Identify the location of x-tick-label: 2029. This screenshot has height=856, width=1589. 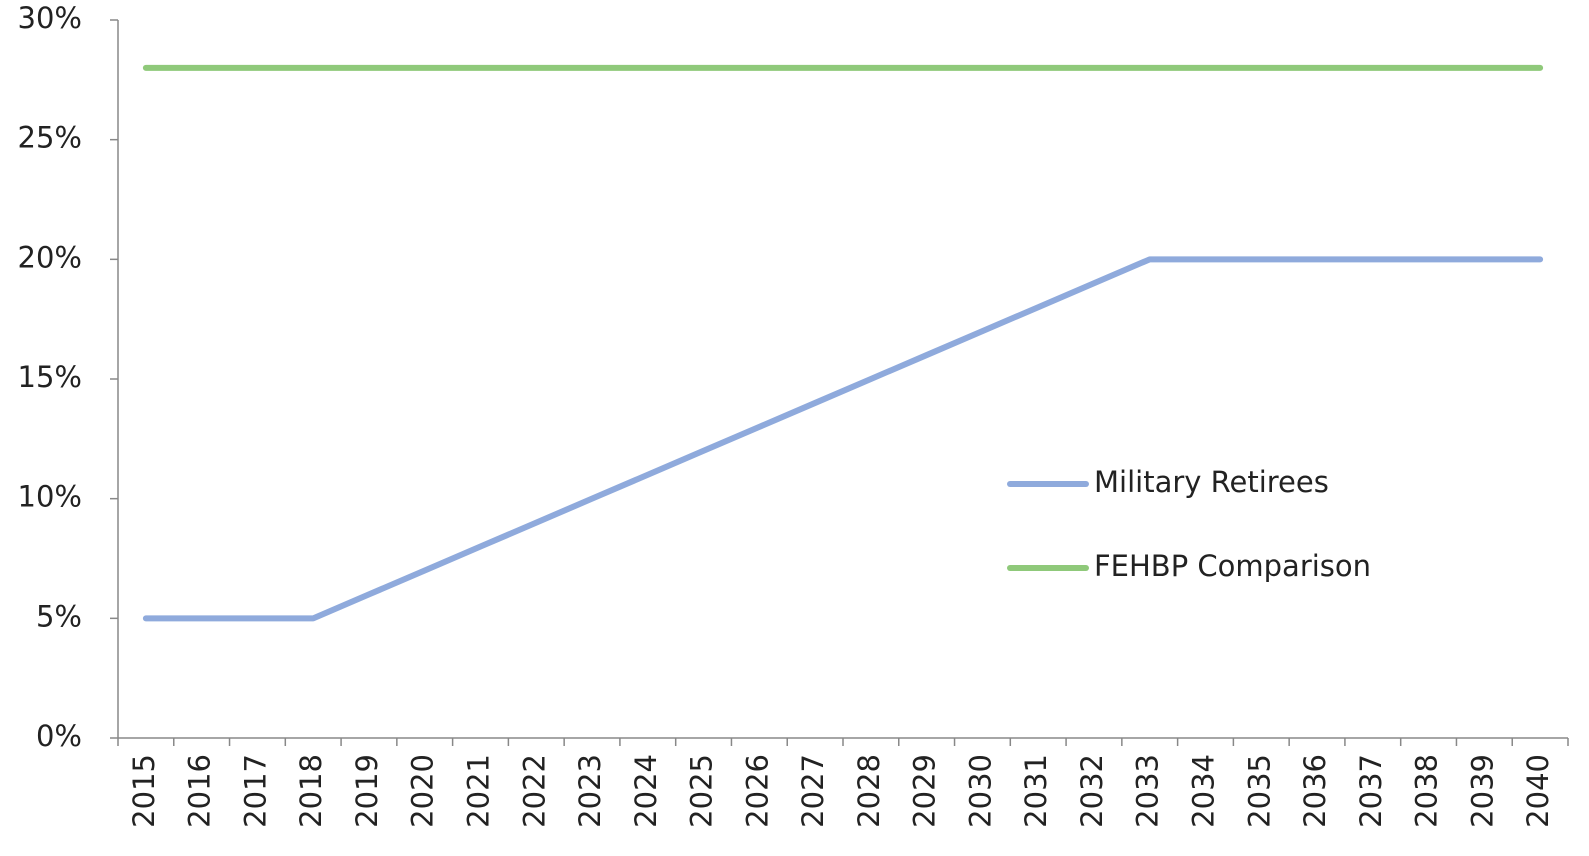
(925, 791).